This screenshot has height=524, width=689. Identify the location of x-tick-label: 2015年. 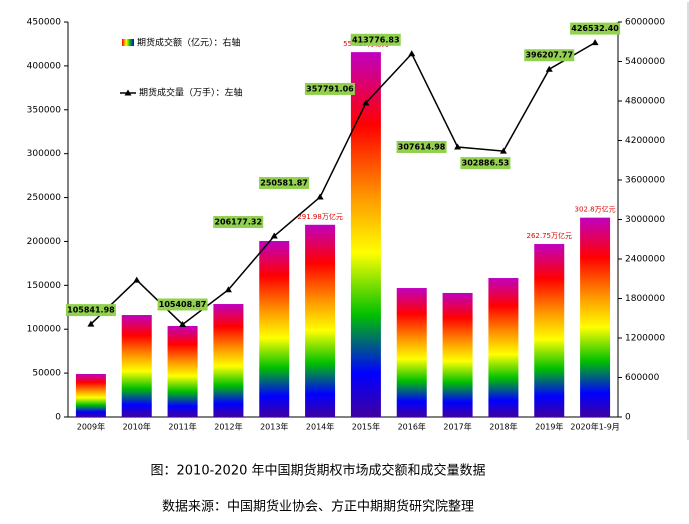
(366, 427).